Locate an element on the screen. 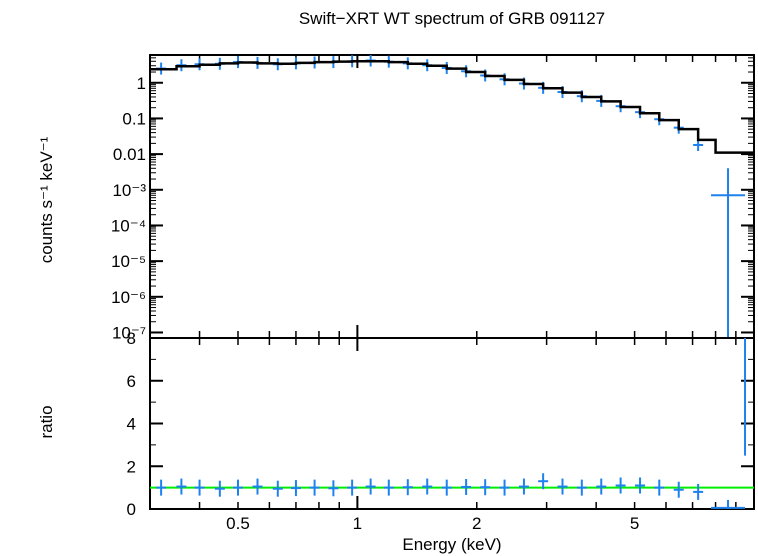 Image resolution: width=758 pixels, height=556 pixels. y-tick-label: 10⁻⁴ is located at coordinates (128, 225).